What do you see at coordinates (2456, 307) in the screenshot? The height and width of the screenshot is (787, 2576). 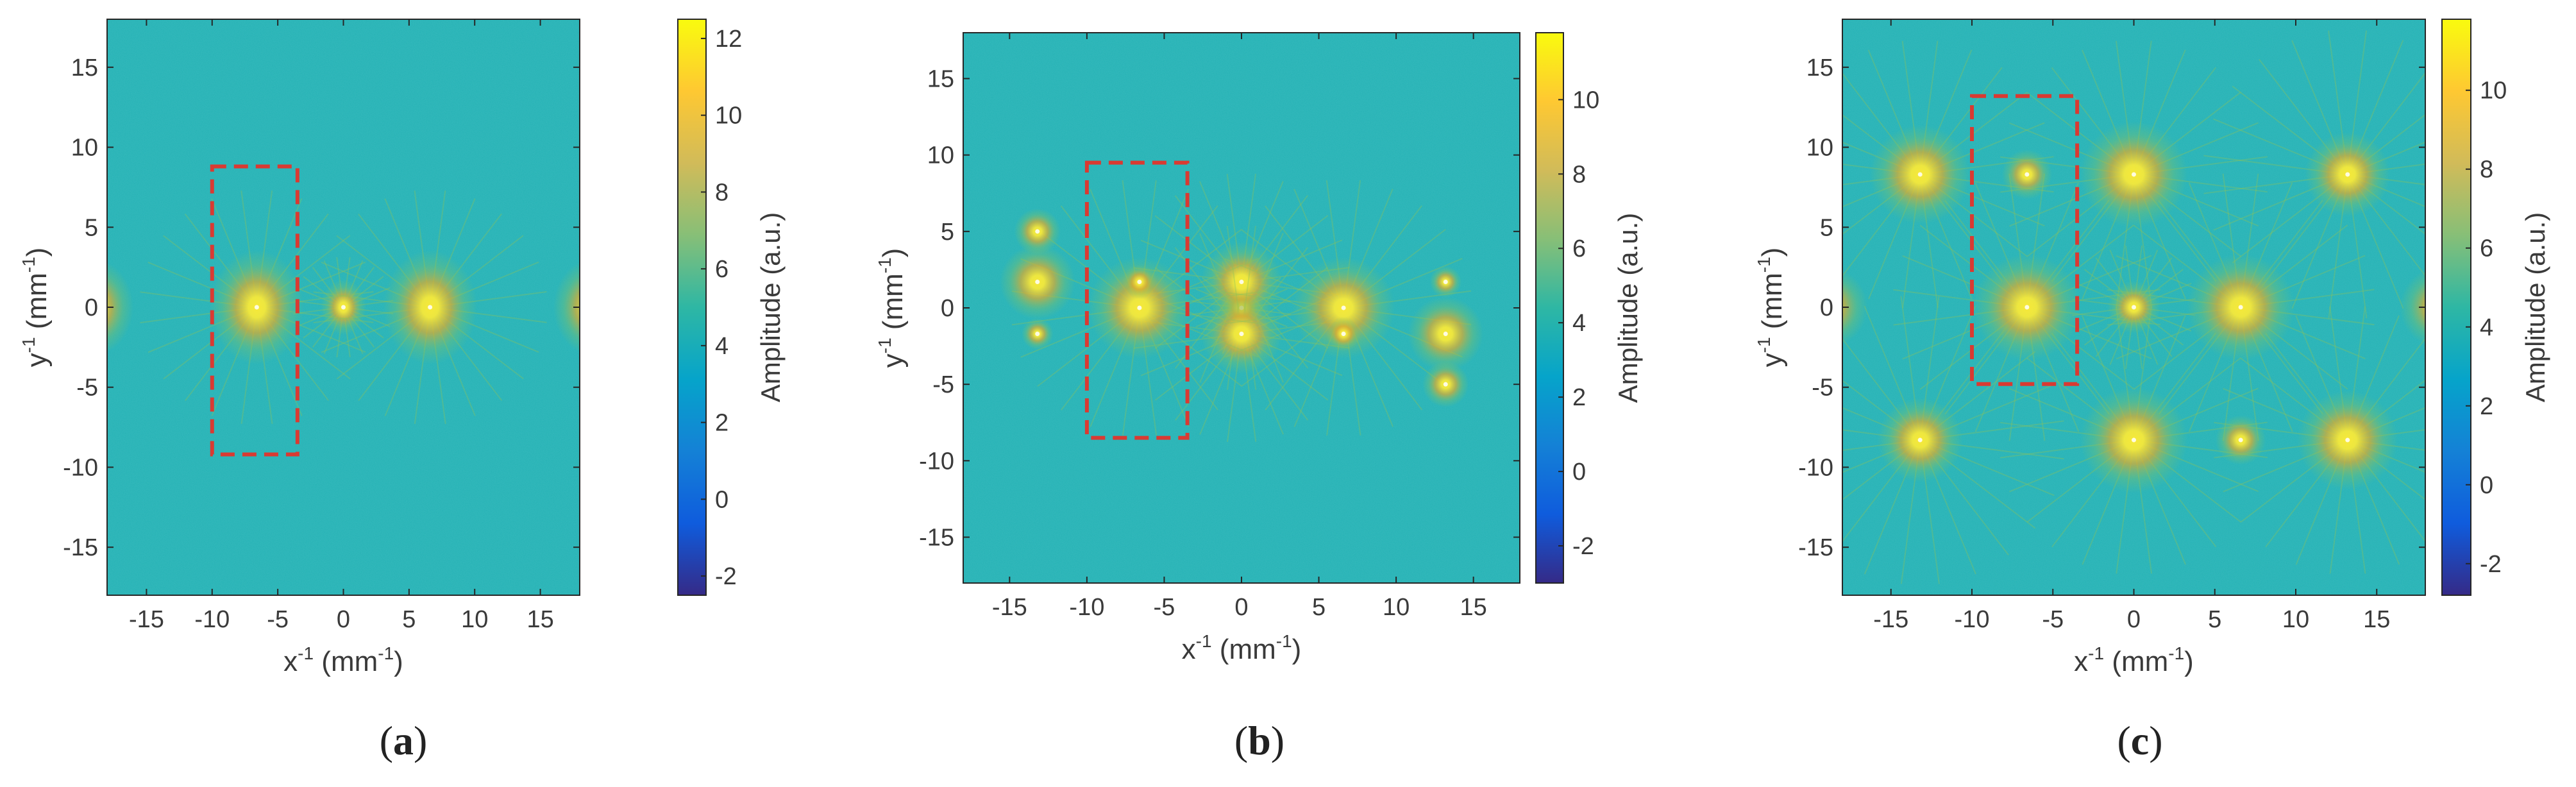 I see `colorbar-c` at bounding box center [2456, 307].